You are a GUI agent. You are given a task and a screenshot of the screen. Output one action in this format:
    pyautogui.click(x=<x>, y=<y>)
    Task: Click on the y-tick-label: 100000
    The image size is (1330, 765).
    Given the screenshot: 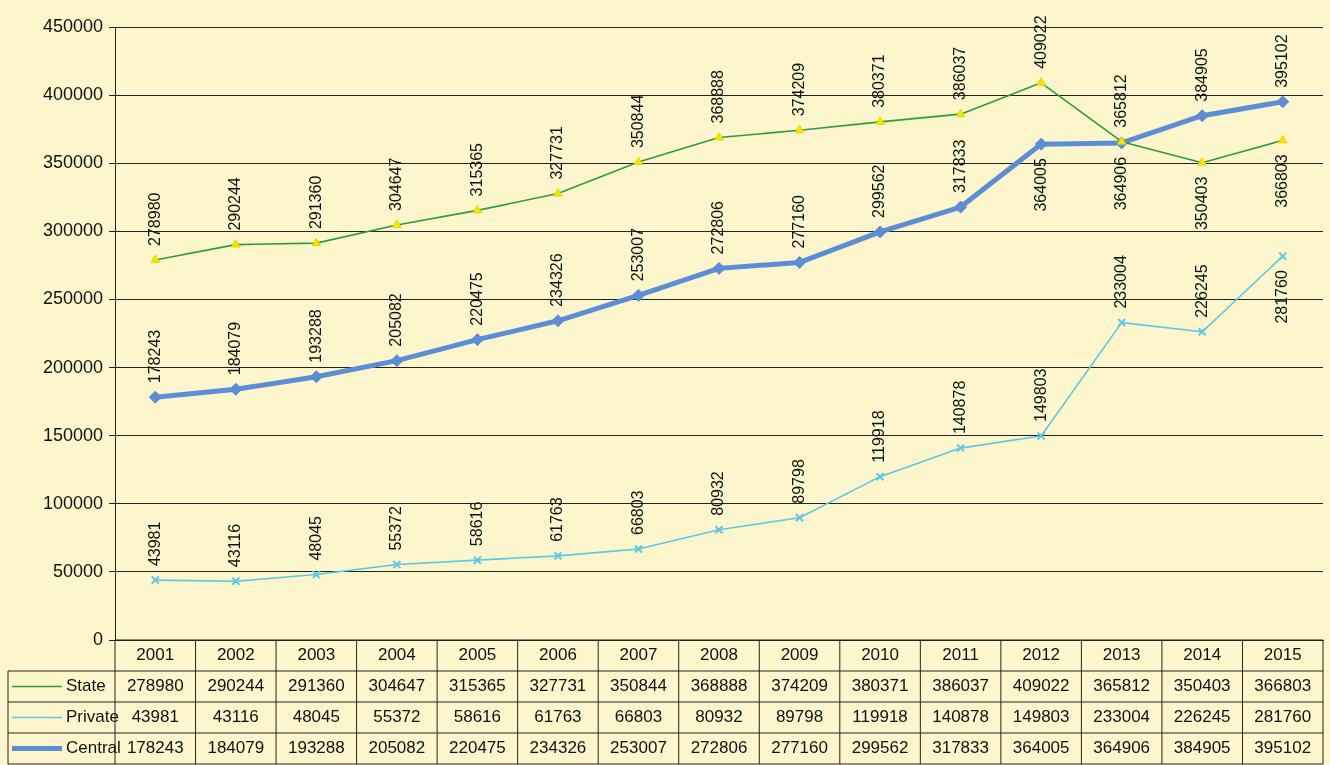 What is the action you would take?
    pyautogui.click(x=72, y=502)
    